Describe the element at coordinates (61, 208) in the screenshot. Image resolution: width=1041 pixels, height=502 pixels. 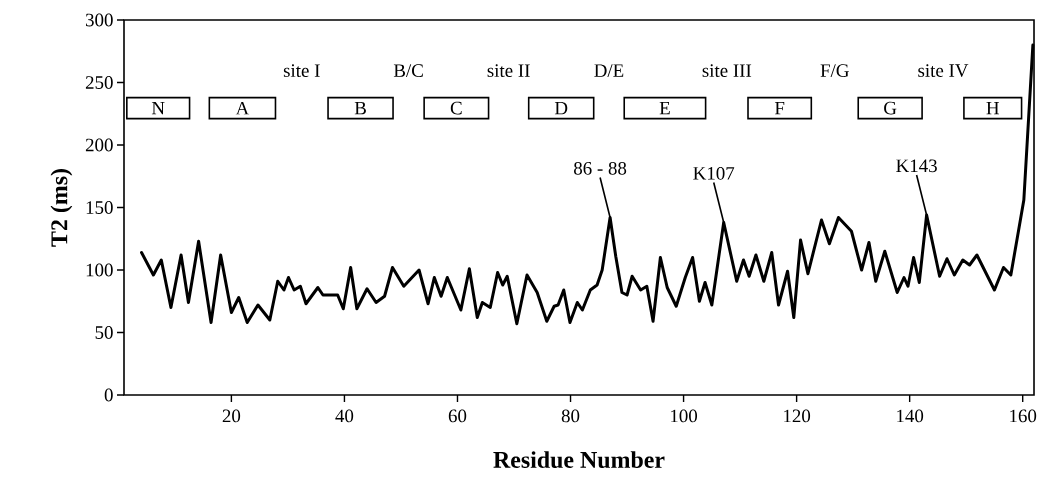
I see `y-axis-title: T2 (ms)` at that location.